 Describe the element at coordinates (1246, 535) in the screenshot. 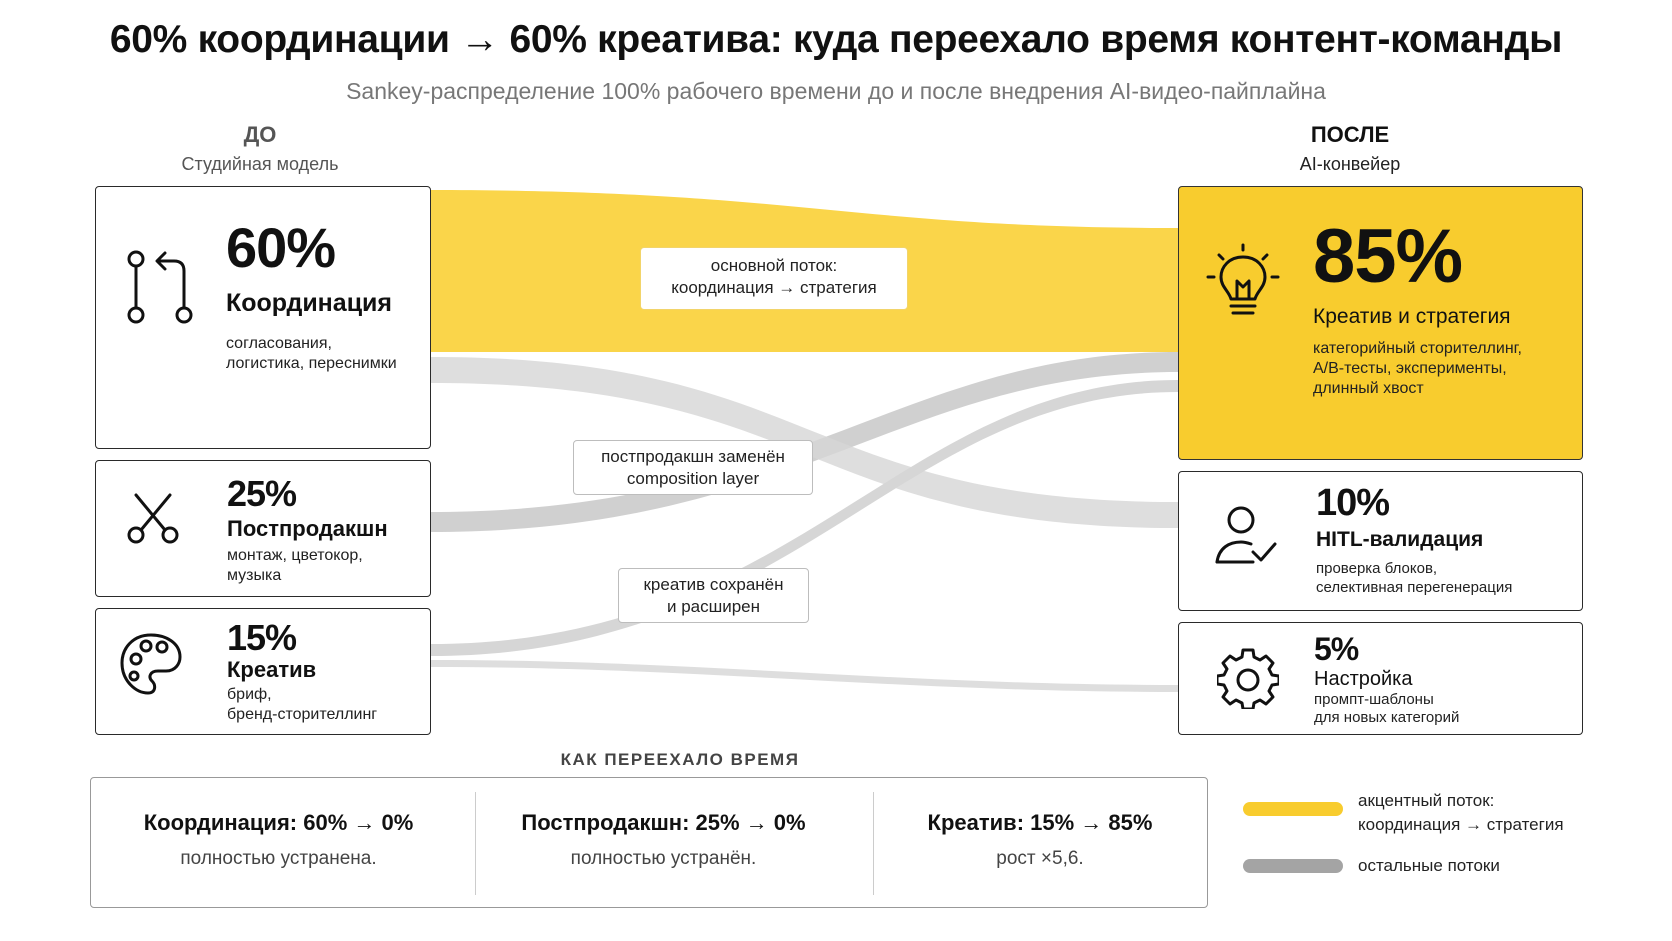

I see `user-check-icon` at that location.